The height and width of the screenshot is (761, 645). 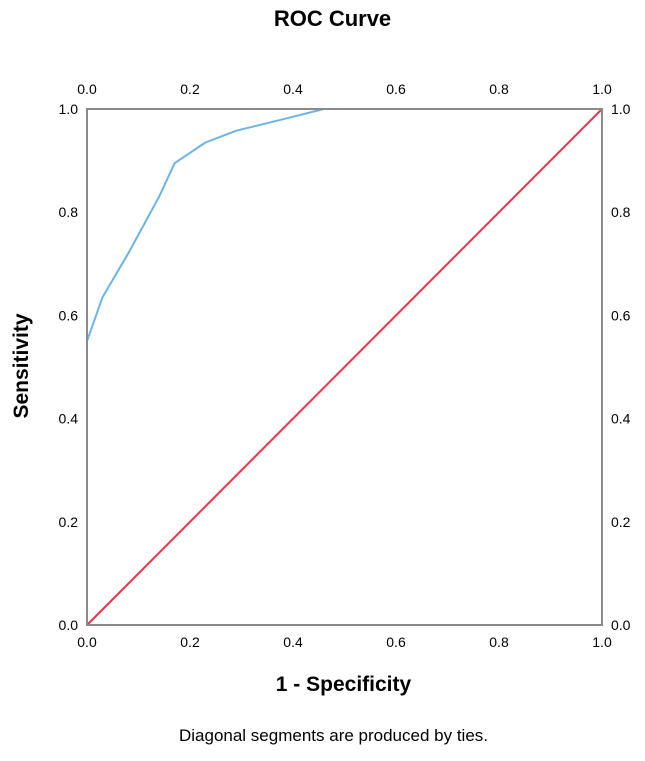 What do you see at coordinates (332, 18) in the screenshot?
I see `chart-title: ROC Curve` at bounding box center [332, 18].